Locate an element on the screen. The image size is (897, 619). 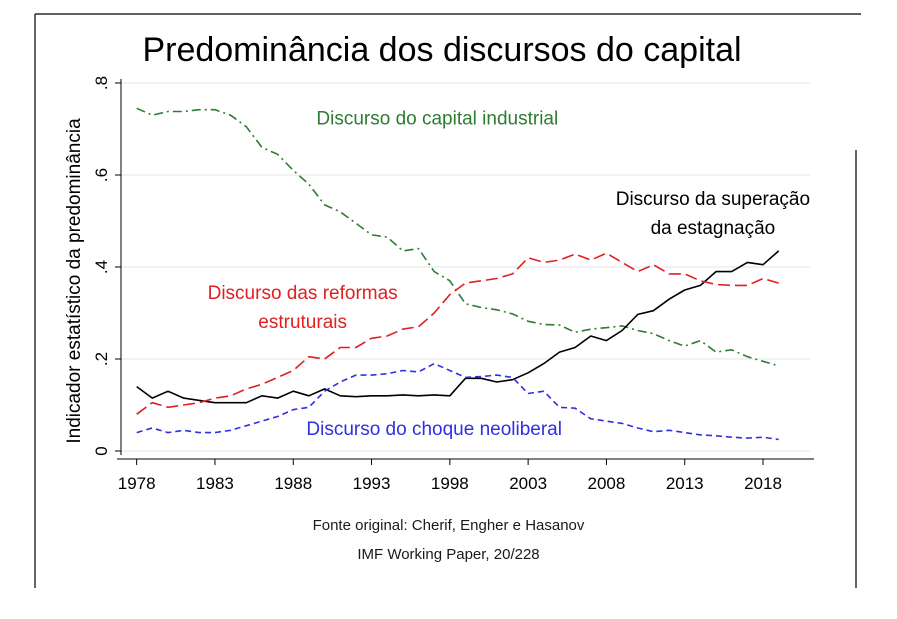
annotation-line: da estagnação is located at coordinates (713, 228).